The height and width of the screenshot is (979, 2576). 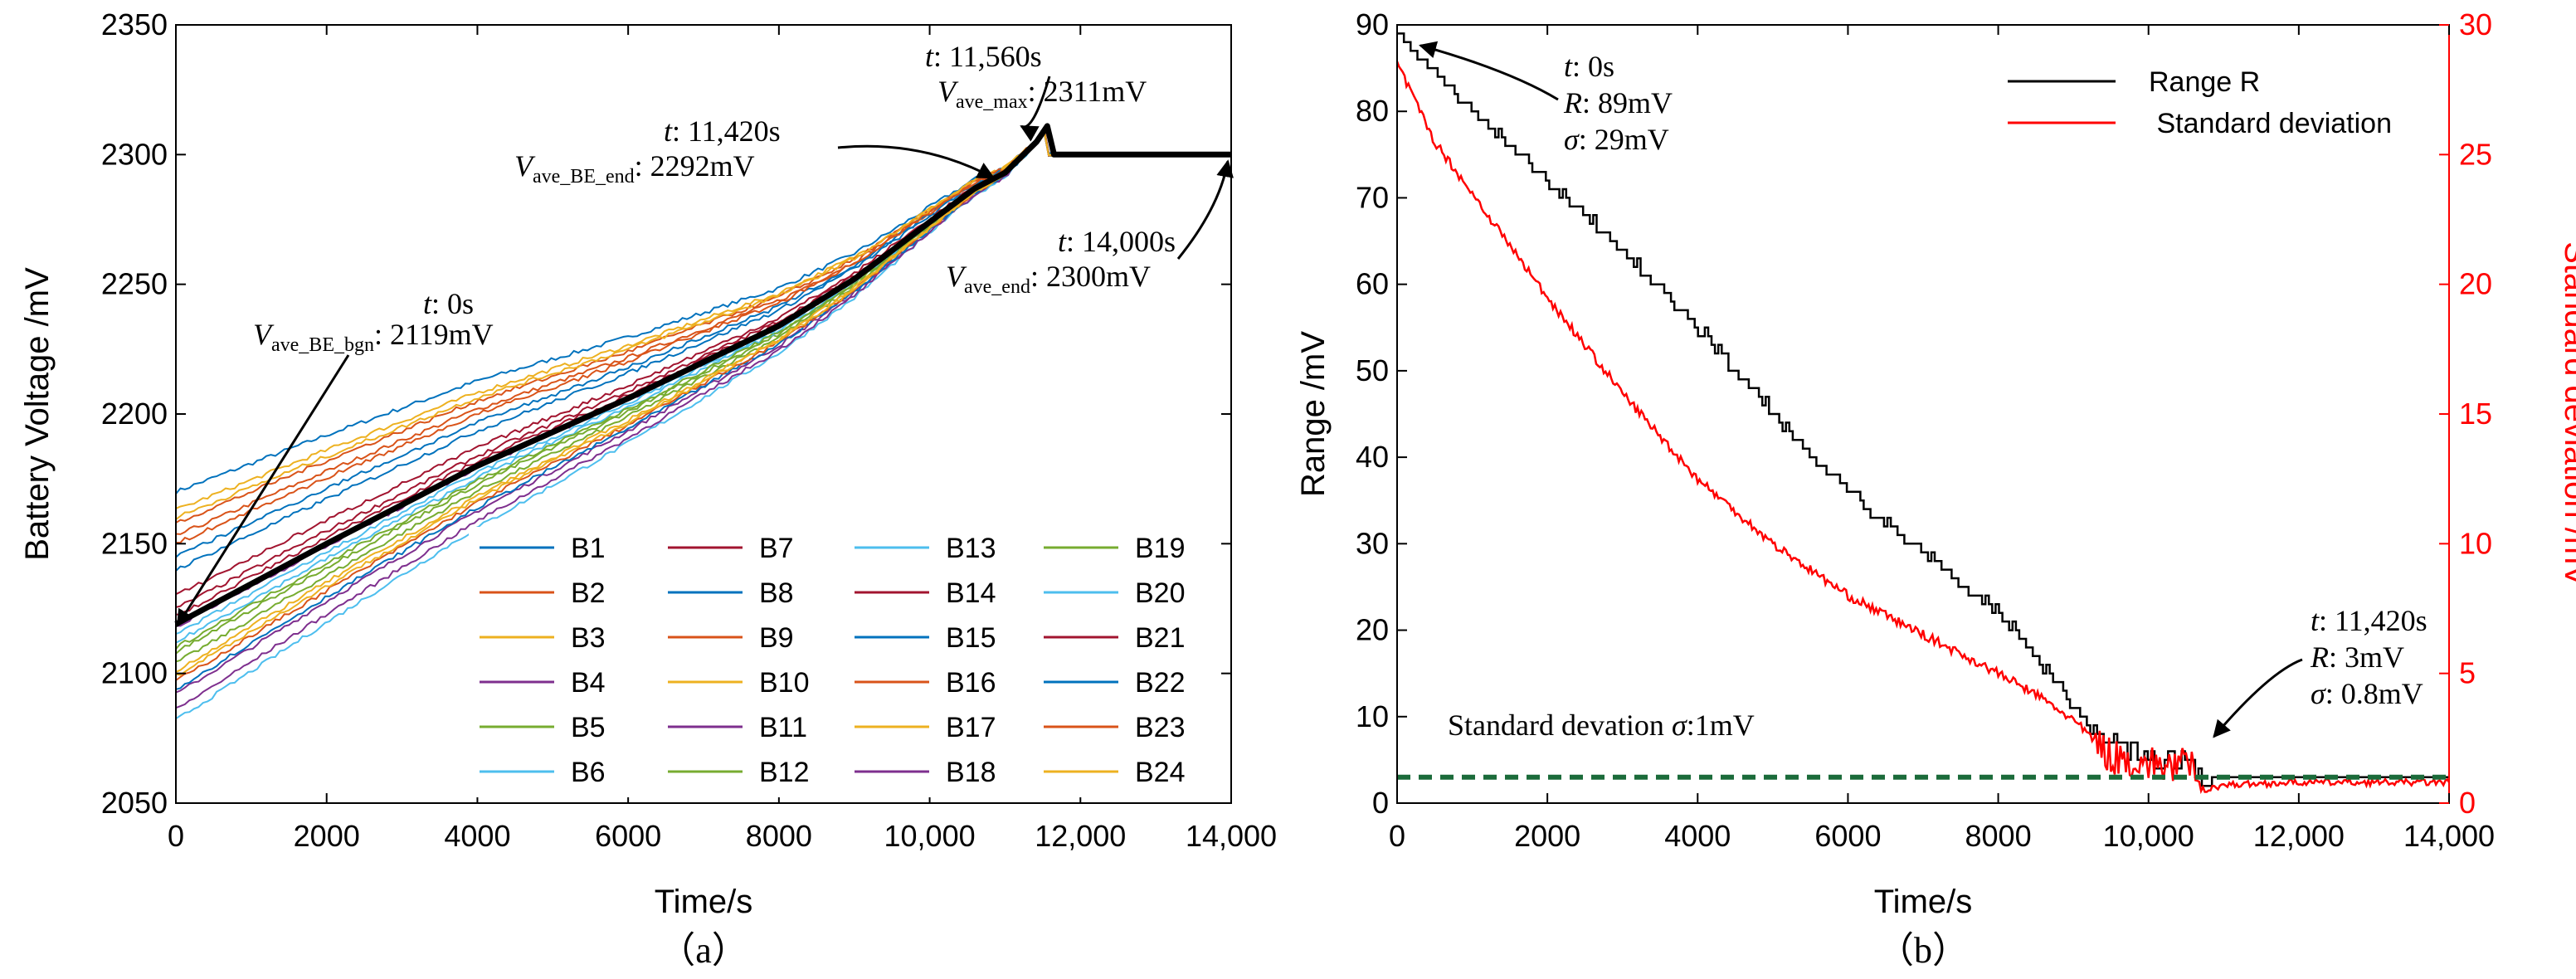 What do you see at coordinates (37, 414) in the screenshot?
I see `y-axis-label: Battery Voltage /mV` at bounding box center [37, 414].